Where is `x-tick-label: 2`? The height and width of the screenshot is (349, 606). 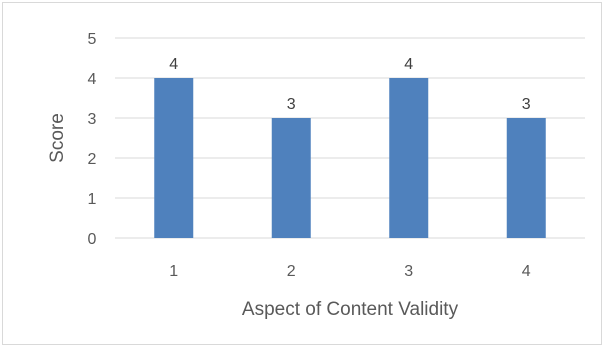
x-tick-label: 2 is located at coordinates (291, 271).